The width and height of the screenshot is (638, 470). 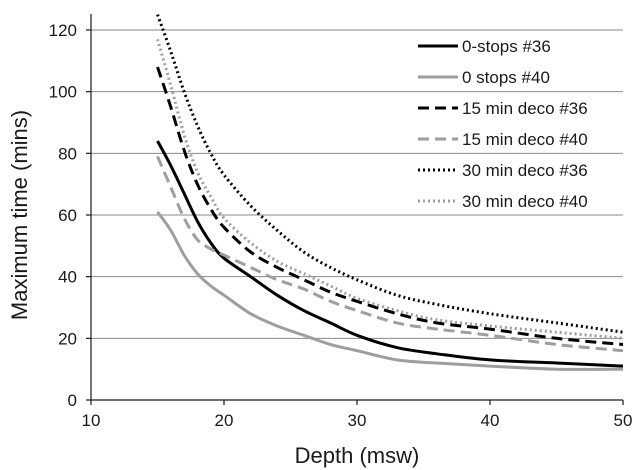 I want to click on legend-label-30-min-deco-40: 30 min deco #40, so click(x=525, y=201).